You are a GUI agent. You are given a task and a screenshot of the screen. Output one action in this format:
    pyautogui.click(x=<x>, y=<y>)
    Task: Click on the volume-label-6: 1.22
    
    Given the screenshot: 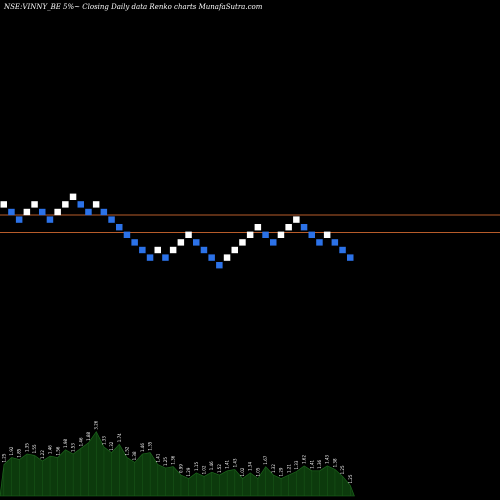 What is the action you would take?
    pyautogui.click(x=42, y=454)
    